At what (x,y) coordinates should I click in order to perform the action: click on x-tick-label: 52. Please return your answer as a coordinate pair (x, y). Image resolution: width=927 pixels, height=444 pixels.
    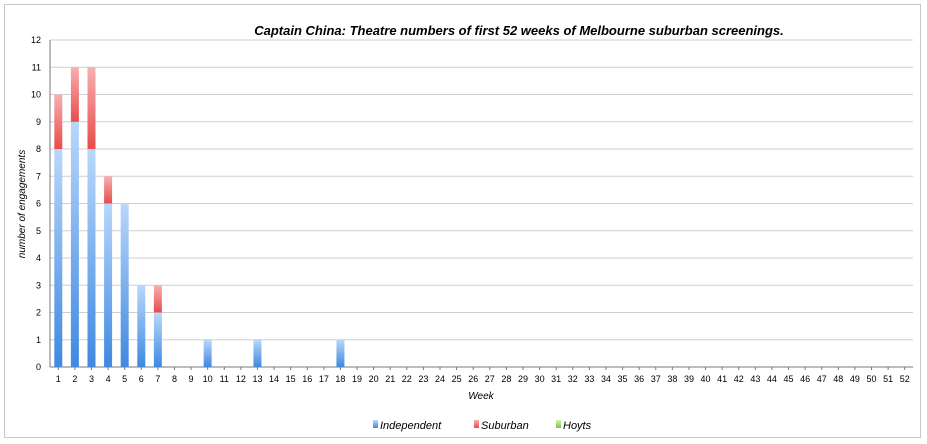
    Looking at the image, I should click on (905, 379).